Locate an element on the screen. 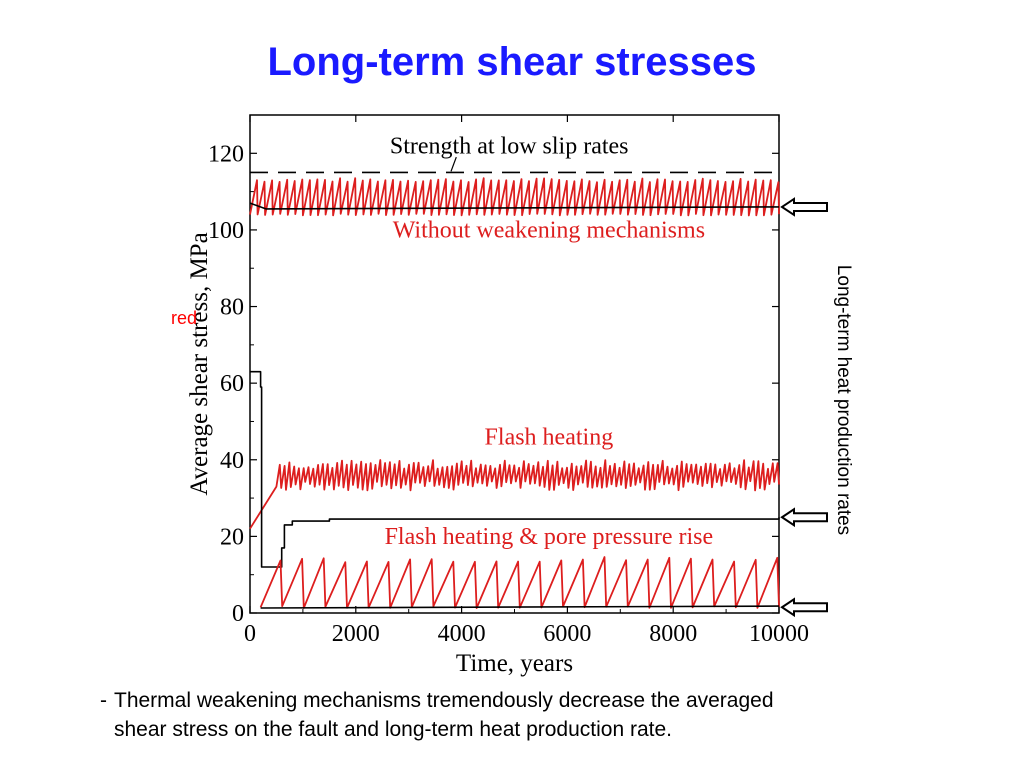 Image resolution: width=1024 pixels, height=768 pixels. x-axis-label: Time, years is located at coordinates (514, 663).